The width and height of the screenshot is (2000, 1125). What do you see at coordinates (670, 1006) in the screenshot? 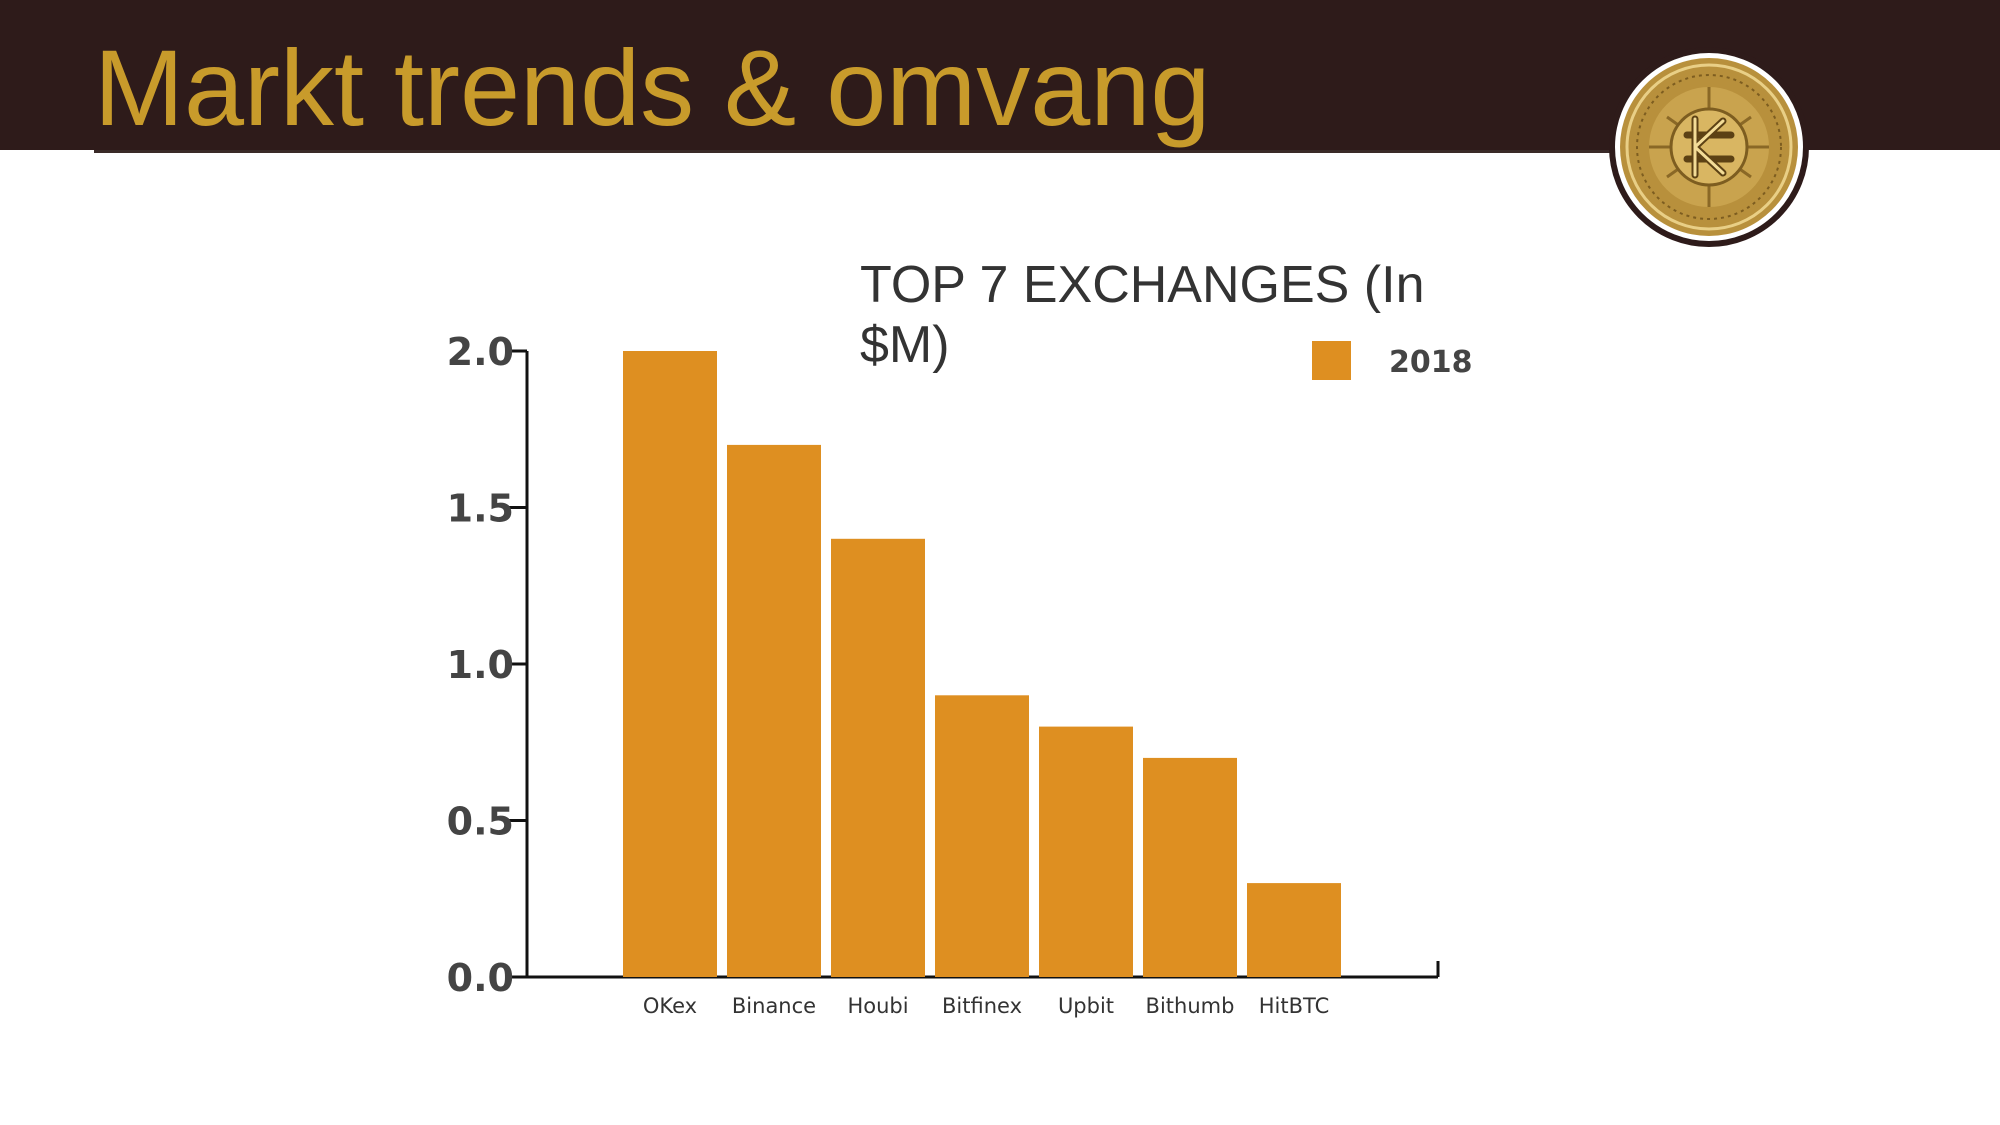
I see `category-label: OKex` at bounding box center [670, 1006].